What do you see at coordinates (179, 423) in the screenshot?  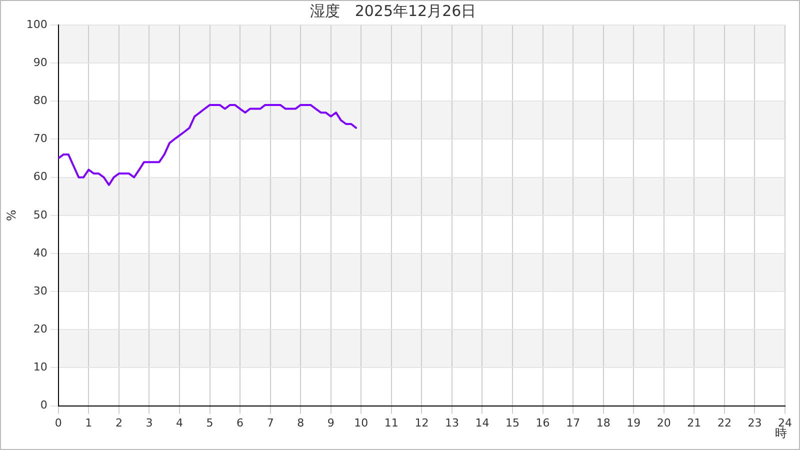 I see `x-tick-label: 4` at bounding box center [179, 423].